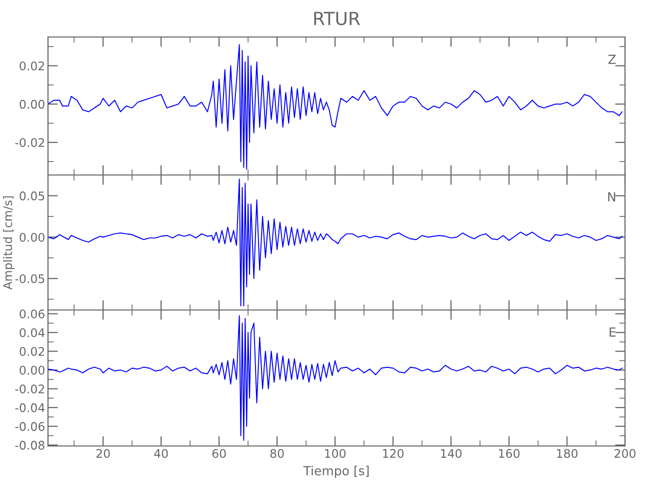 Image resolution: width=650 pixels, height=500 pixels. What do you see at coordinates (219, 453) in the screenshot?
I see `x-tick-label: 60` at bounding box center [219, 453].